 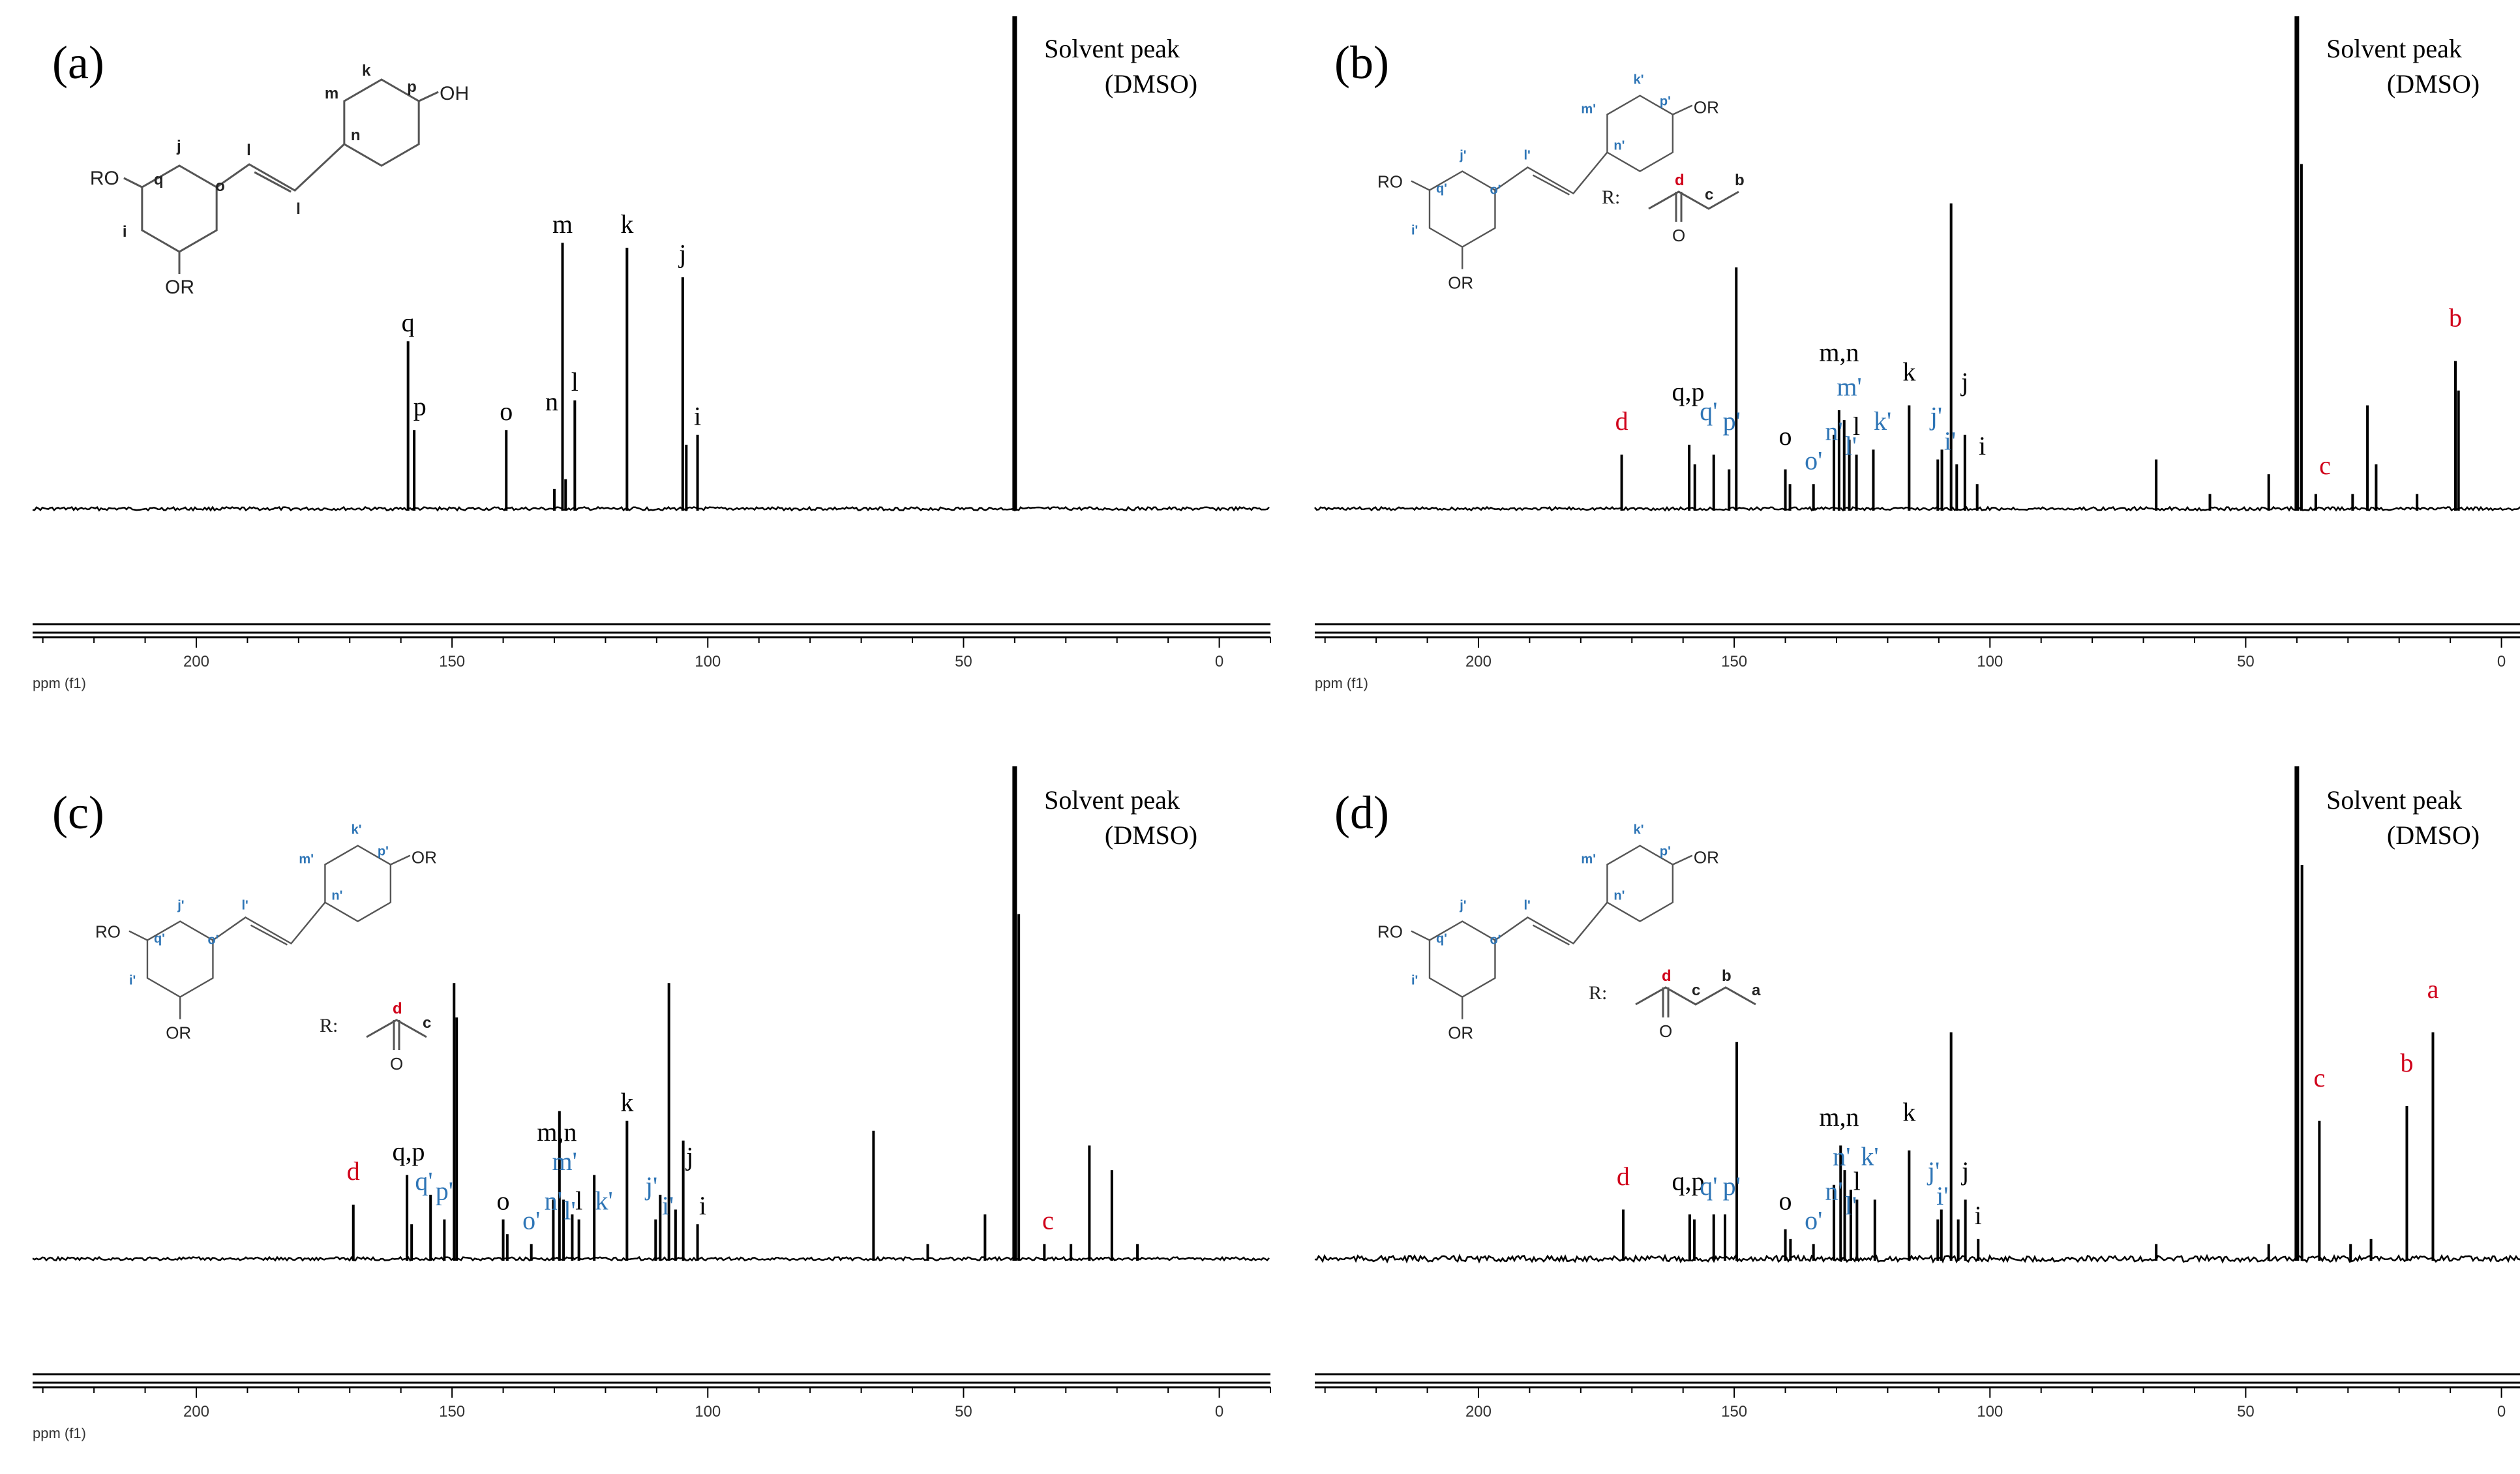 I want to click on panel-label: (a), so click(x=78, y=63).